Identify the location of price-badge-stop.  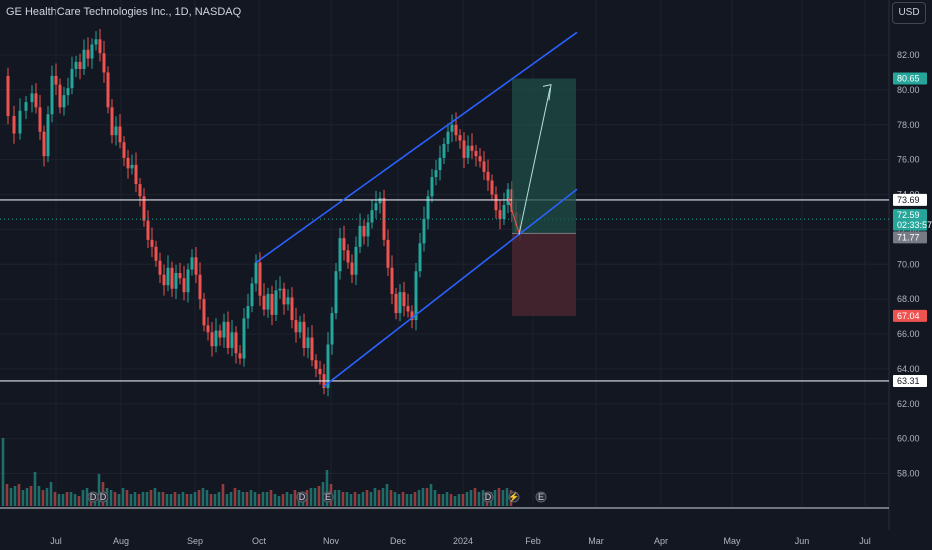
(910, 315).